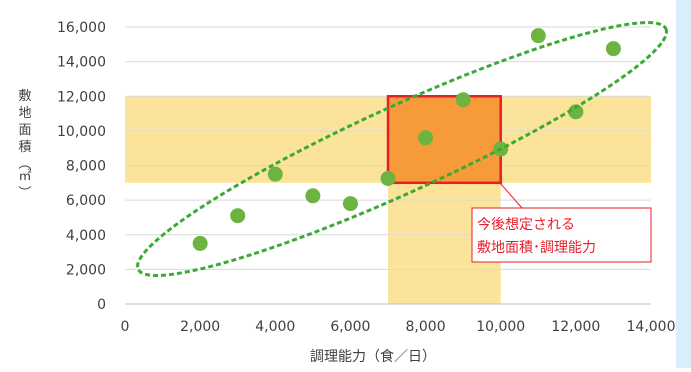 Image resolution: width=691 pixels, height=372 pixels. Describe the element at coordinates (373, 356) in the screenshot. I see `x-axis-label: 調理能力（食／日）` at that location.